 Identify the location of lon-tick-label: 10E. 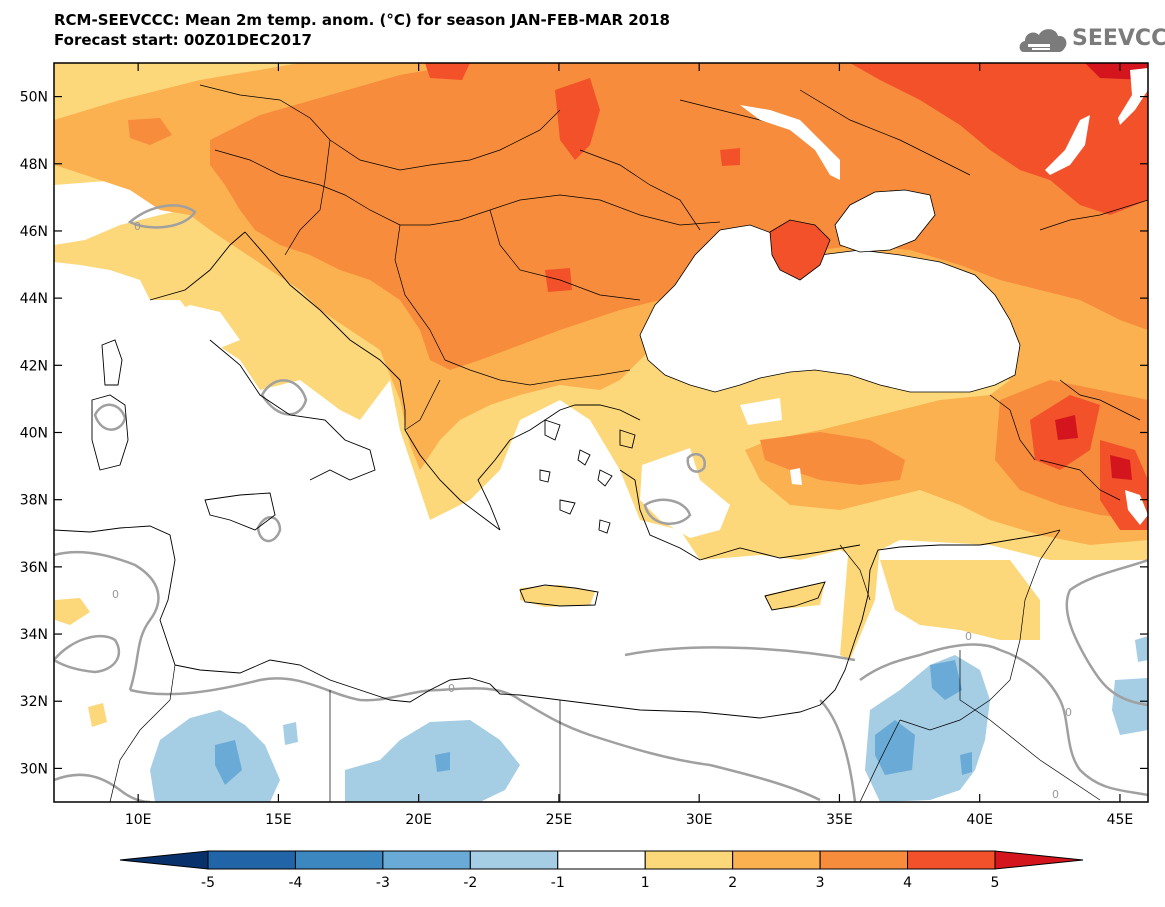
(138, 820).